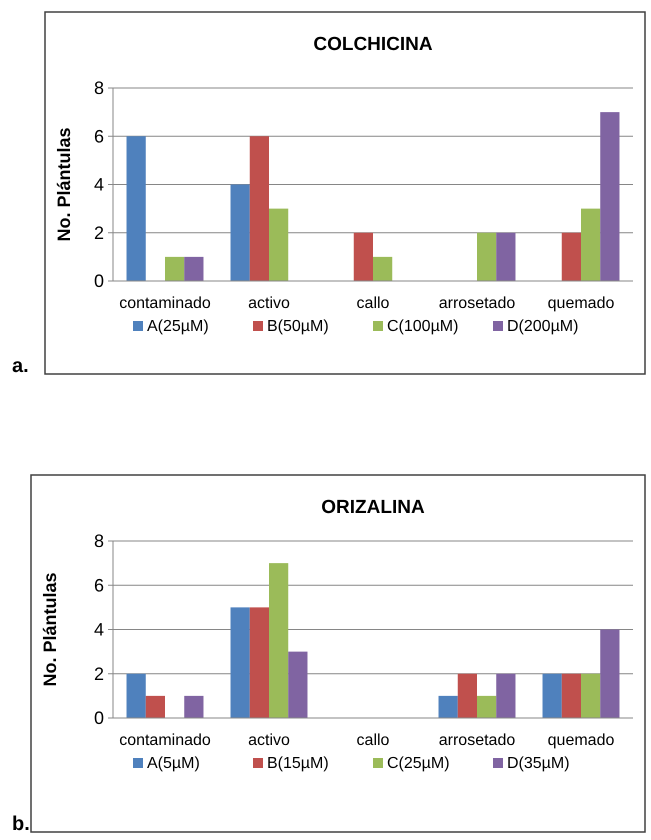 The image size is (651, 840). Describe the element at coordinates (422, 326) in the screenshot. I see `legend-label: C(100µM)` at that location.